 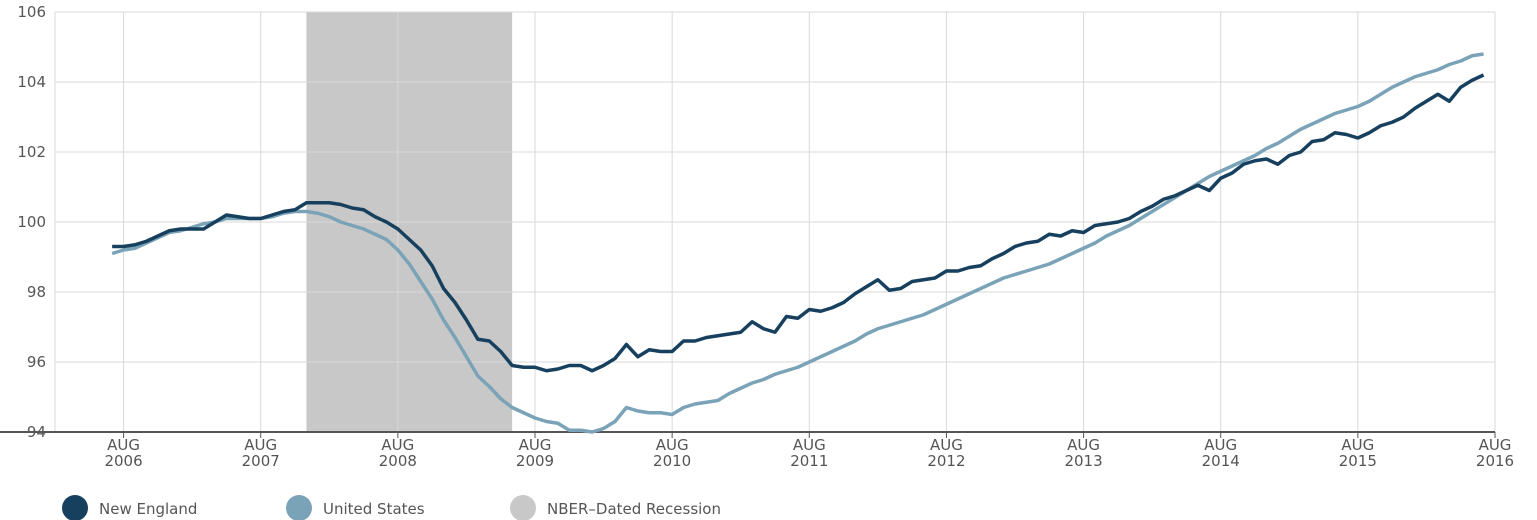 I want to click on legend-label: United States, so click(x=374, y=509).